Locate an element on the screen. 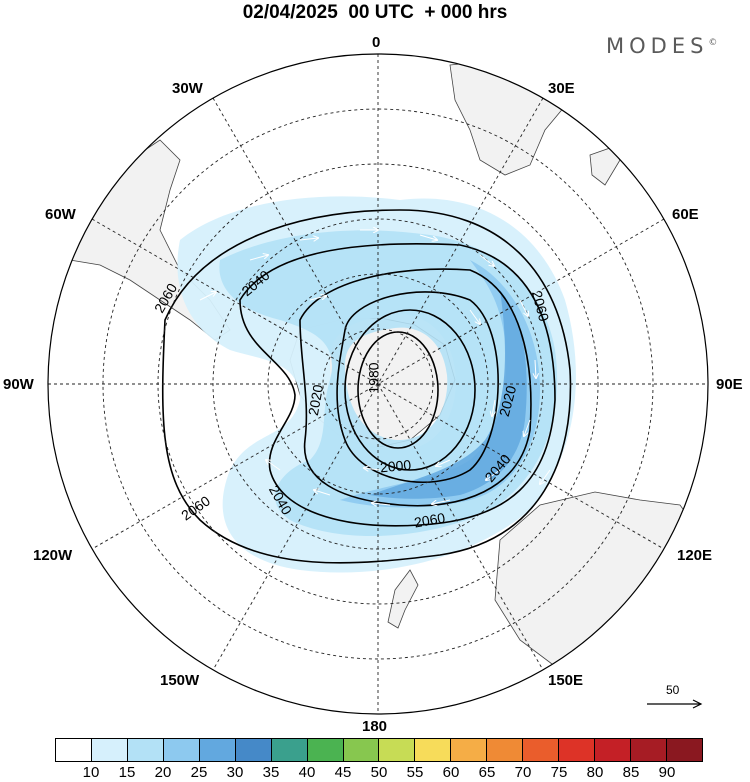  colorbar-tick-label: 50 is located at coordinates (379, 772).